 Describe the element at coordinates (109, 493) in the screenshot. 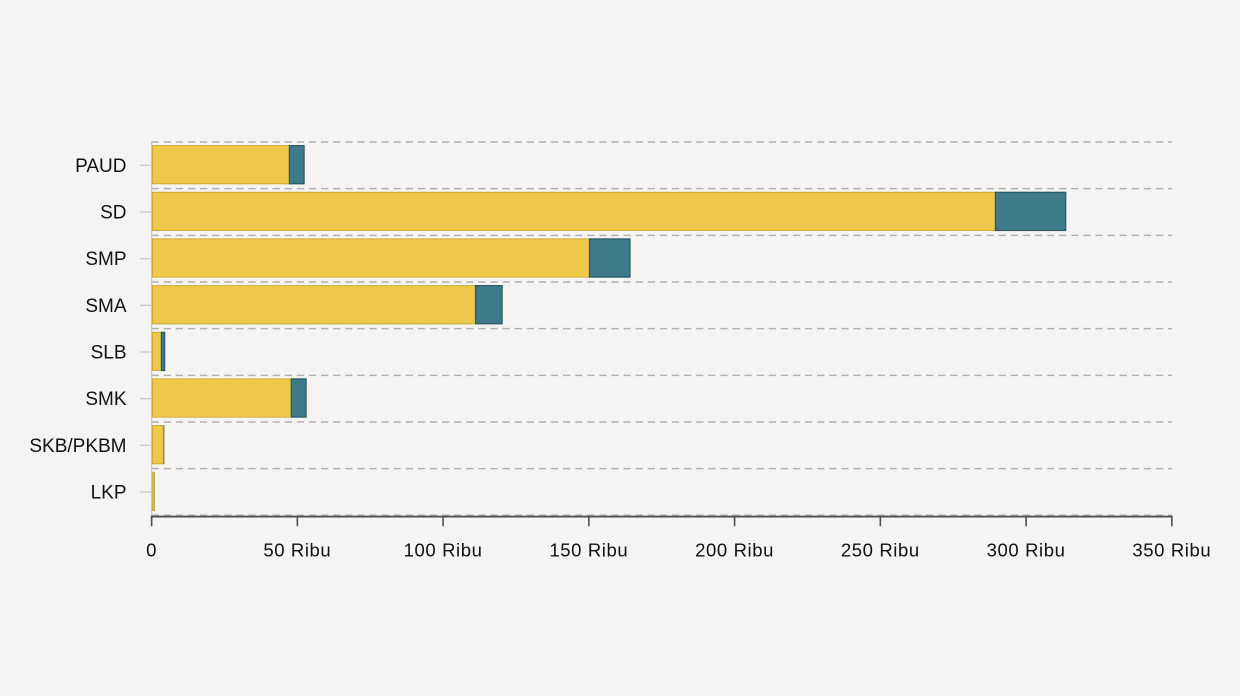

I see `svg-text: LKP` at that location.